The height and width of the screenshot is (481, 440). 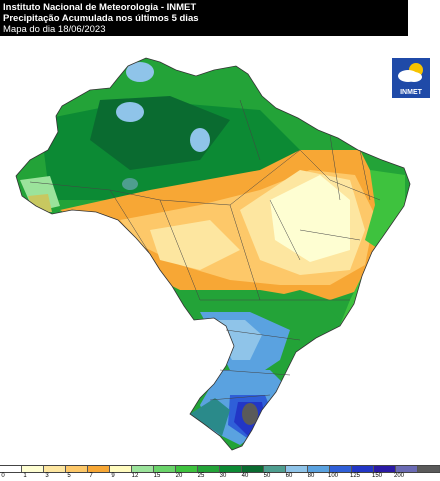 I want to click on legend-tick-label: 80, so click(x=311, y=476).